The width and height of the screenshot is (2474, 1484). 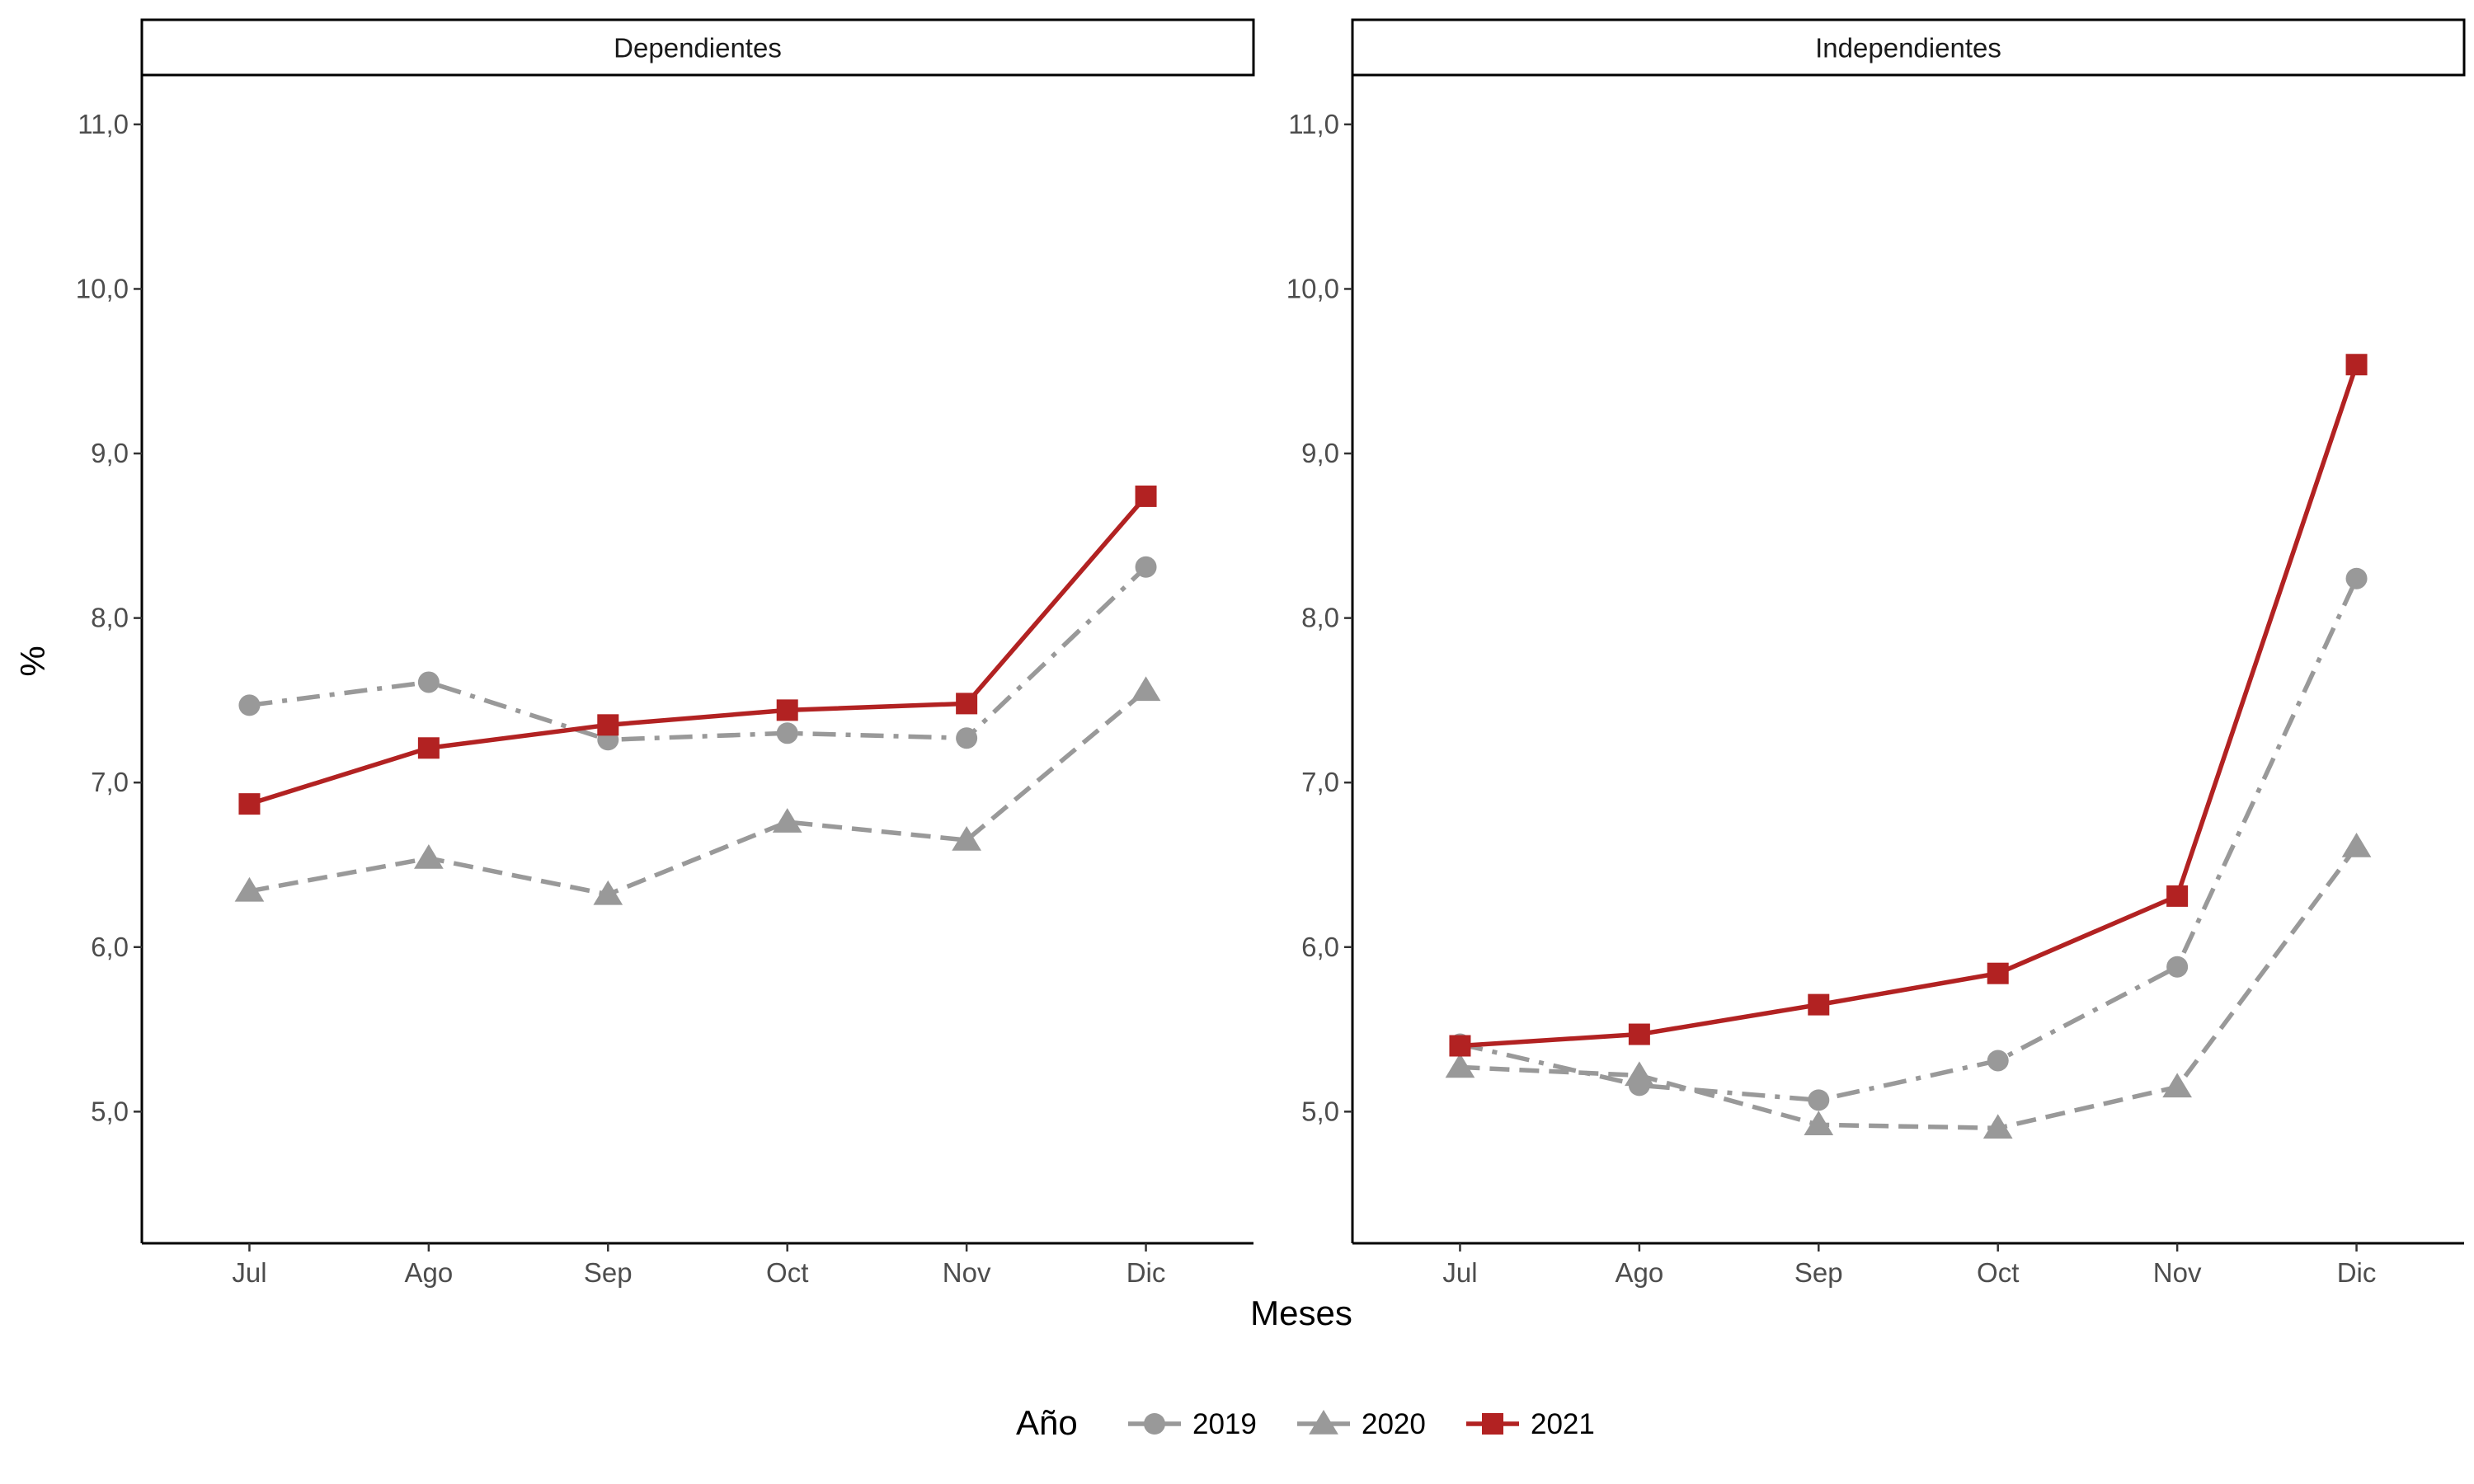 I want to click on legend-item-2020: 2020, so click(x=1361, y=1424).